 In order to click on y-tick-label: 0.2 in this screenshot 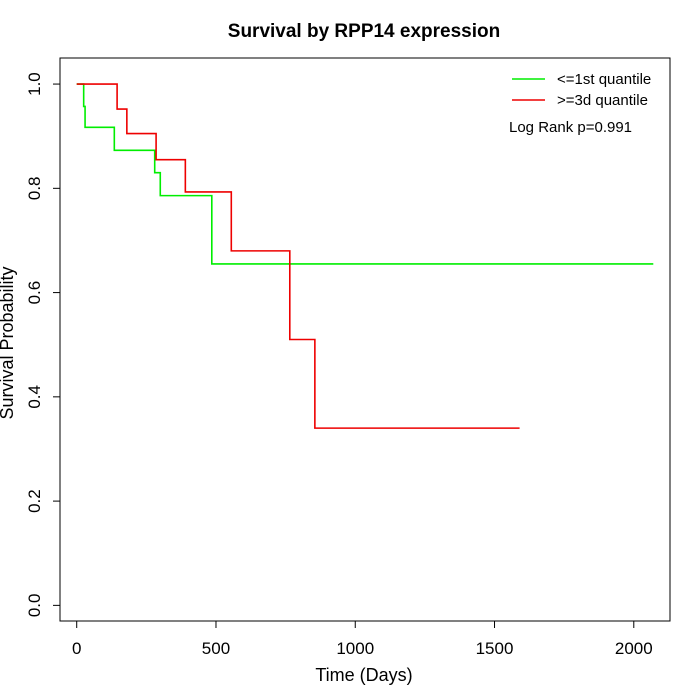, I will do `click(34, 501)`.